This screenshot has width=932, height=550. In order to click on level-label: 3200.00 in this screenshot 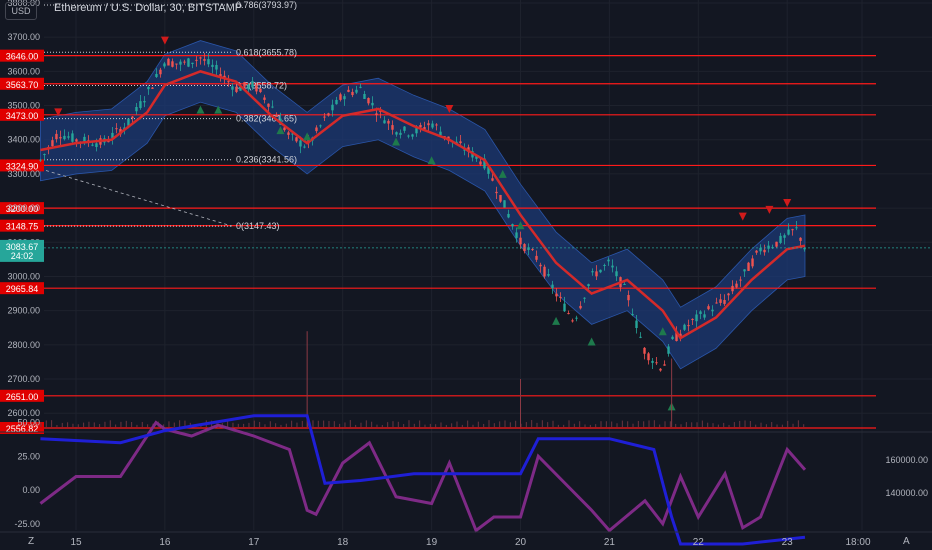, I will do `click(22, 209)`.